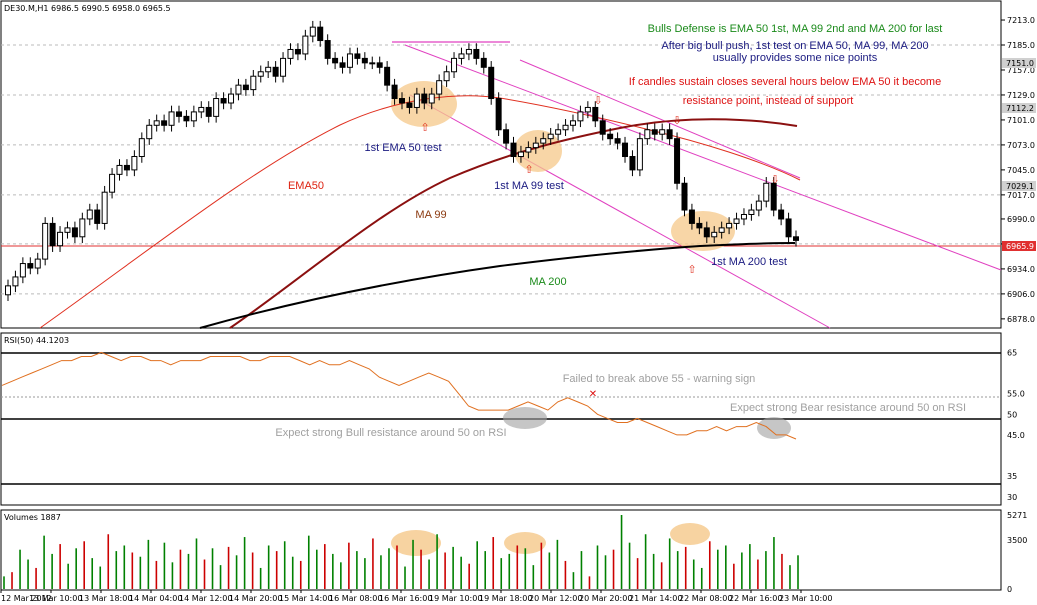 The image size is (1037, 605). What do you see at coordinates (593, 394) in the screenshot?
I see `rsi-fail-marker-icon: ✕` at bounding box center [593, 394].